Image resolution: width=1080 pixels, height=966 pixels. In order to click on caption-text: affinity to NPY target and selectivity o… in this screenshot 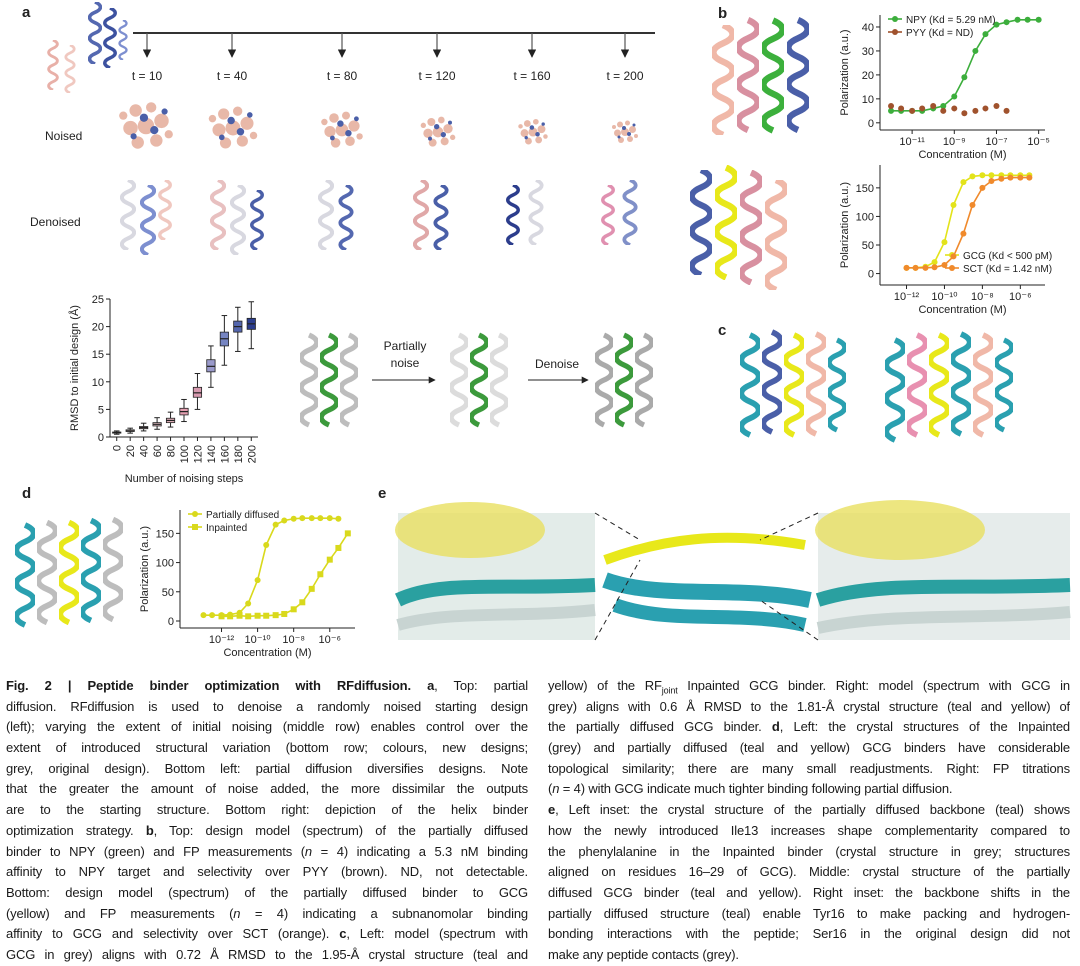, I will do `click(267, 872)`.